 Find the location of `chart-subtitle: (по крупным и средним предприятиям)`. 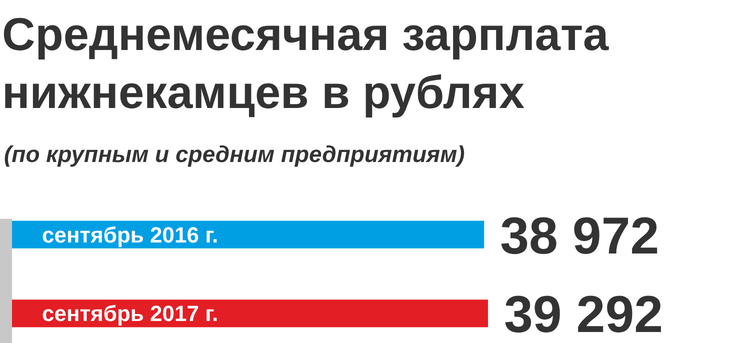

chart-subtitle: (по крупным и средним предприятиям) is located at coordinates (234, 154).